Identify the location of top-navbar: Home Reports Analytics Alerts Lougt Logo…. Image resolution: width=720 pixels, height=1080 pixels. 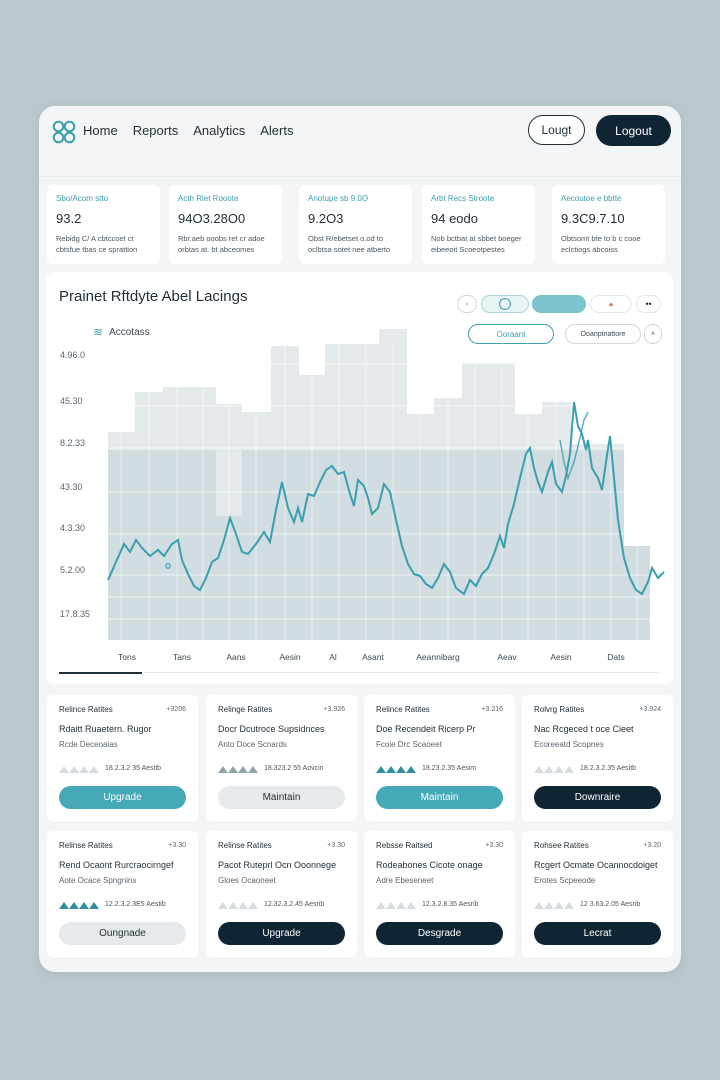
(360, 132).